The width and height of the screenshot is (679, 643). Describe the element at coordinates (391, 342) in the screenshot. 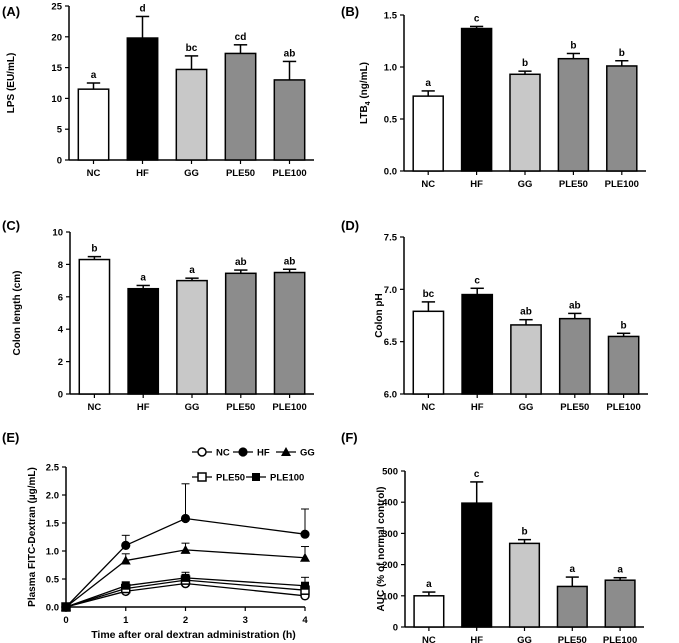

I see `y-tick-label: 6.5` at that location.